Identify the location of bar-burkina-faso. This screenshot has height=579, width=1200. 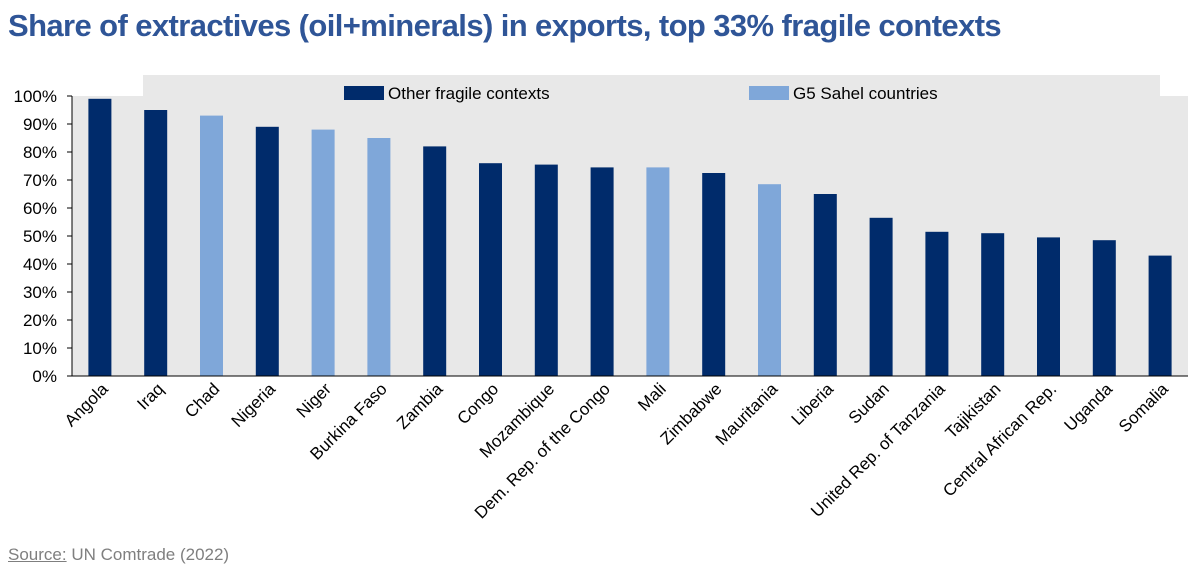
(379, 257).